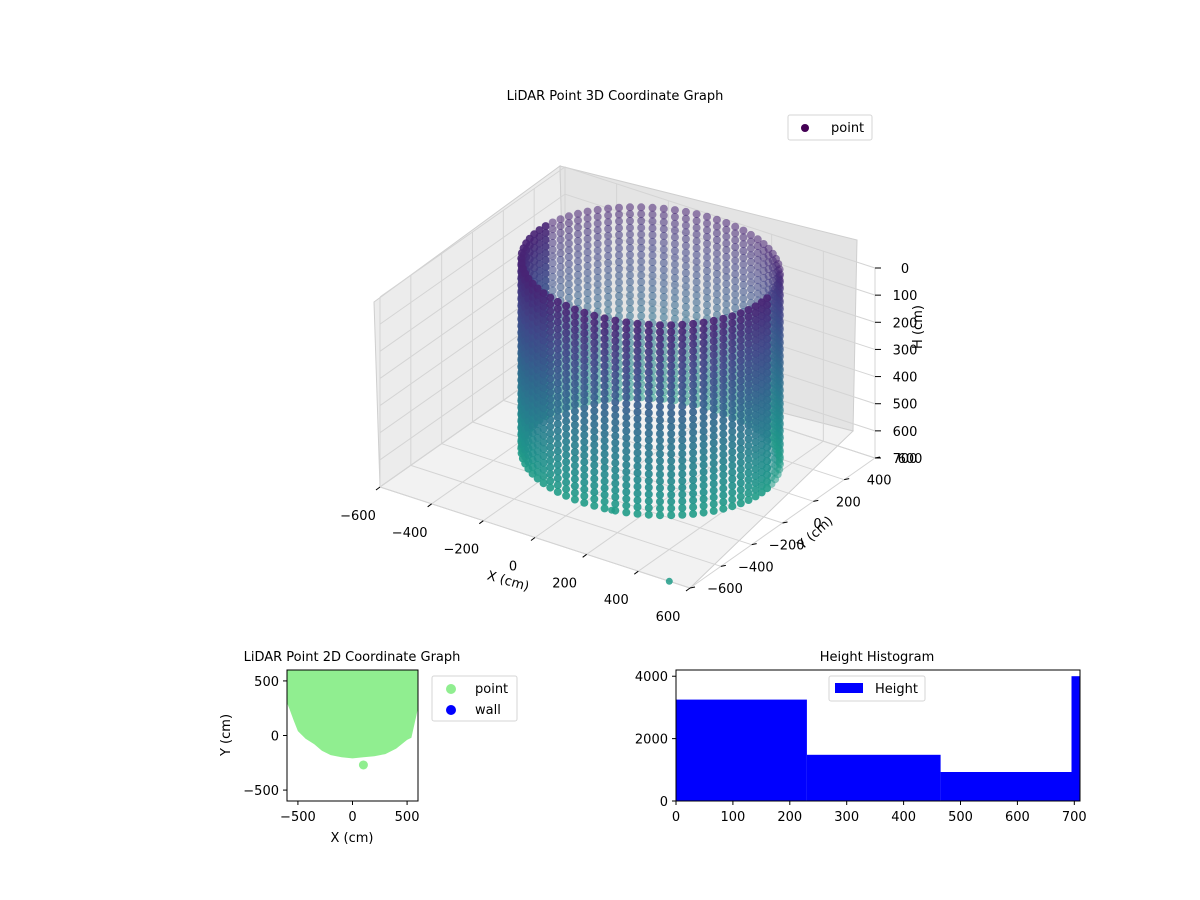 The height and width of the screenshot is (900, 1200). What do you see at coordinates (481, 522) in the screenshot?
I see `x-tick-3d` at bounding box center [481, 522].